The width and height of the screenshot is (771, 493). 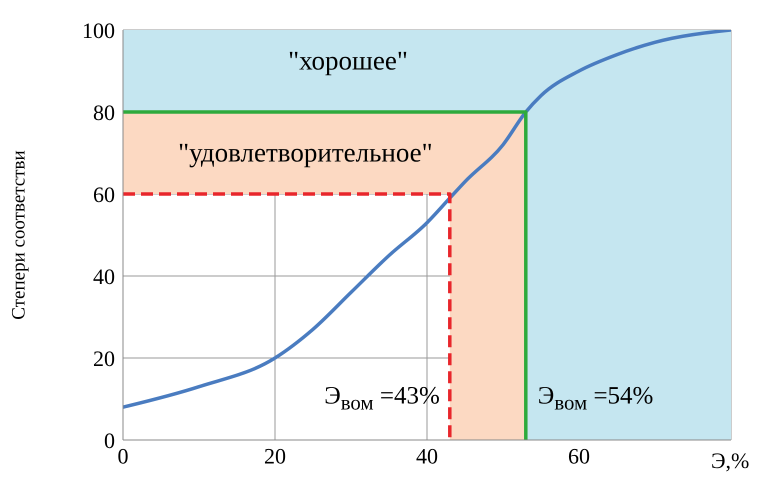 What do you see at coordinates (19, 235) in the screenshot?
I see `y-axis-title: Степери соответстви` at bounding box center [19, 235].